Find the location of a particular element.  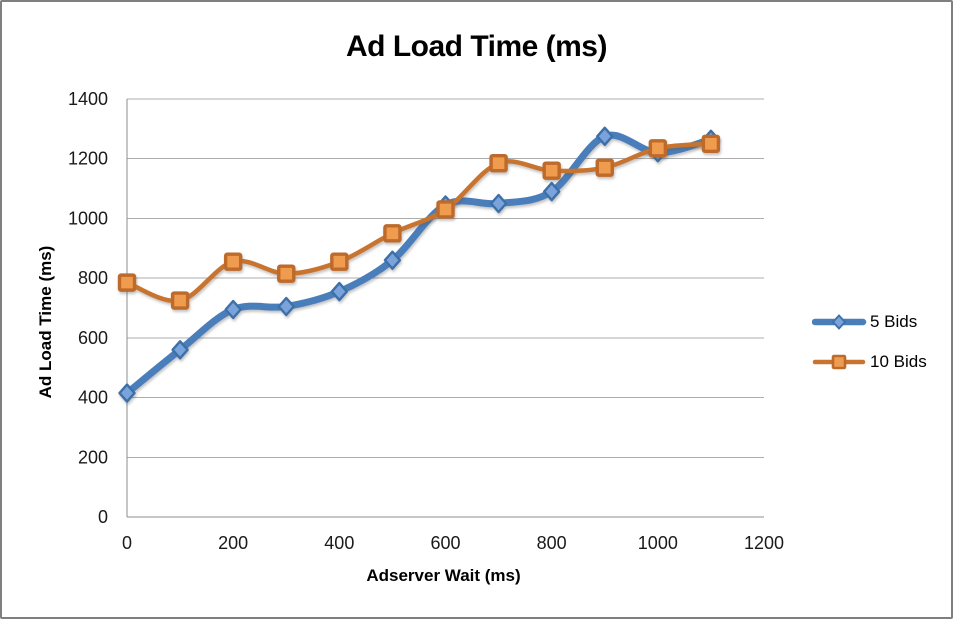

x-tick-label: 200 is located at coordinates (233, 543).